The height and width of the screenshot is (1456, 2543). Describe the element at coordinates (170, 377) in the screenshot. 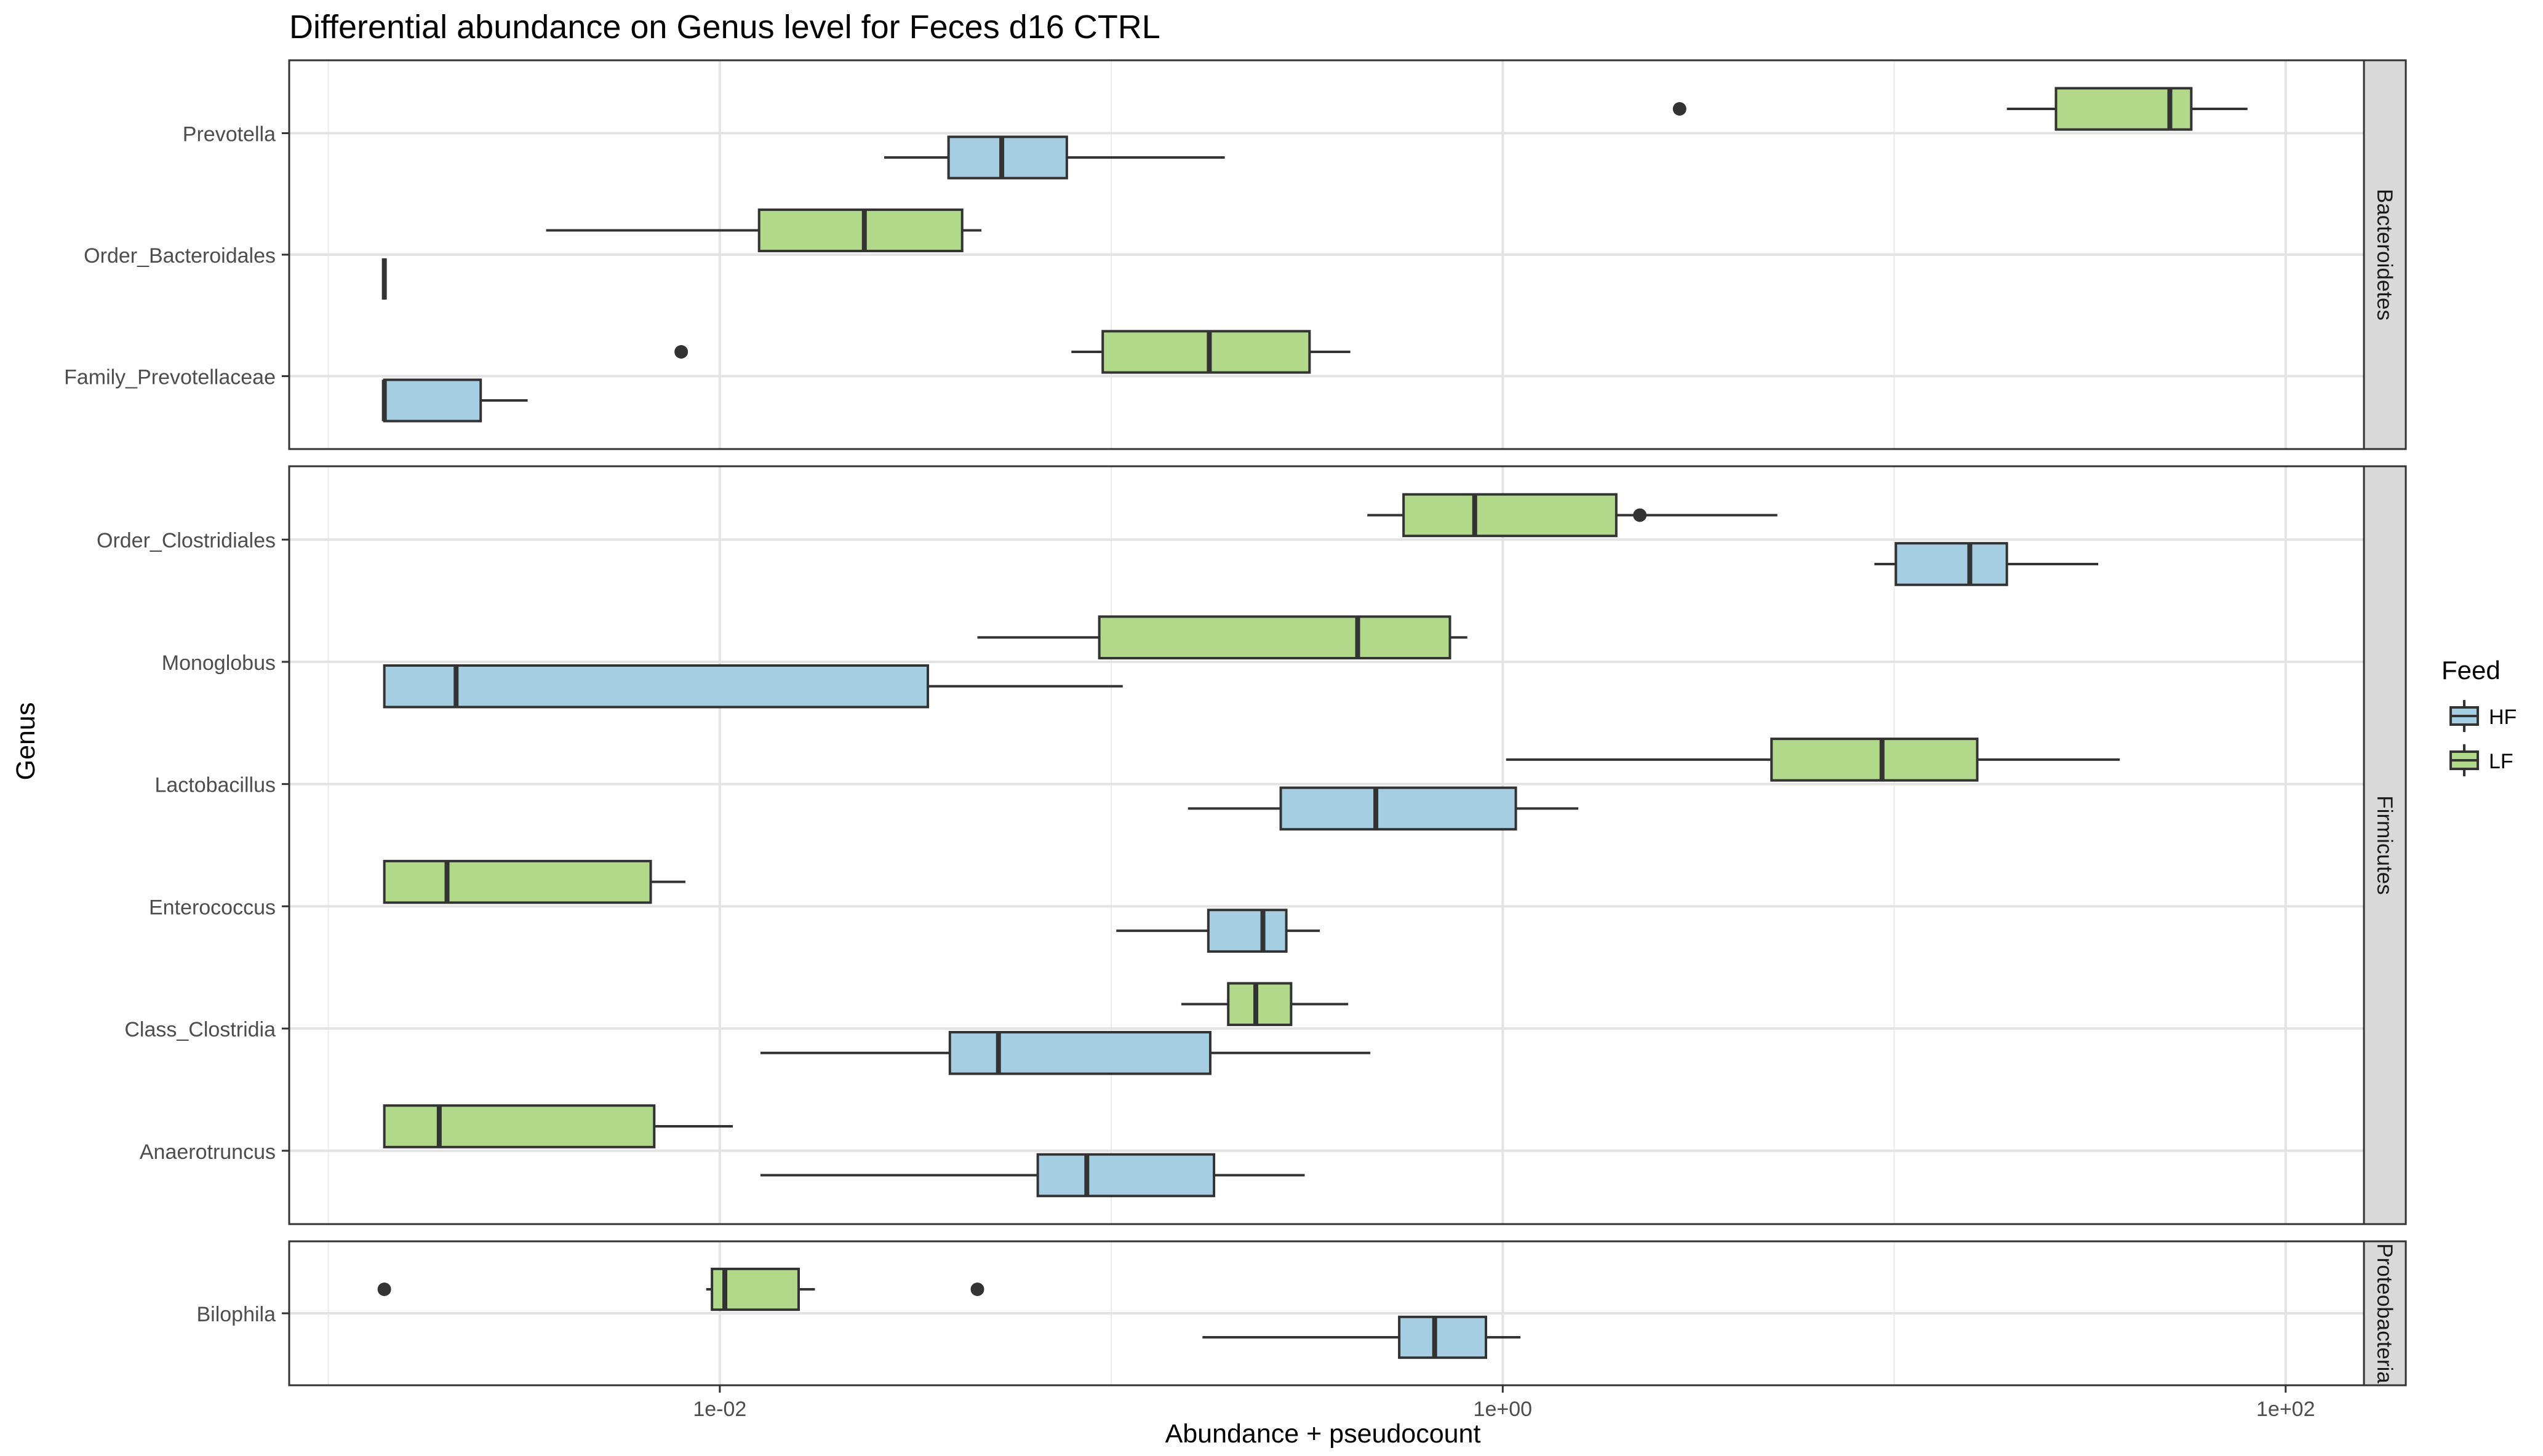

I see `y-tick-label: Family_Prevotellaceae` at that location.